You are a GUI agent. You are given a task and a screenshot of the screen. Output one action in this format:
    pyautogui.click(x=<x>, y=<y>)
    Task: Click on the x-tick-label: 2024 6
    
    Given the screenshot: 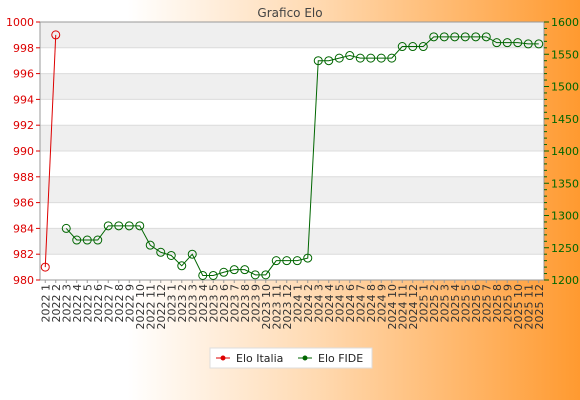 What is the action you would take?
    pyautogui.click(x=350, y=303)
    